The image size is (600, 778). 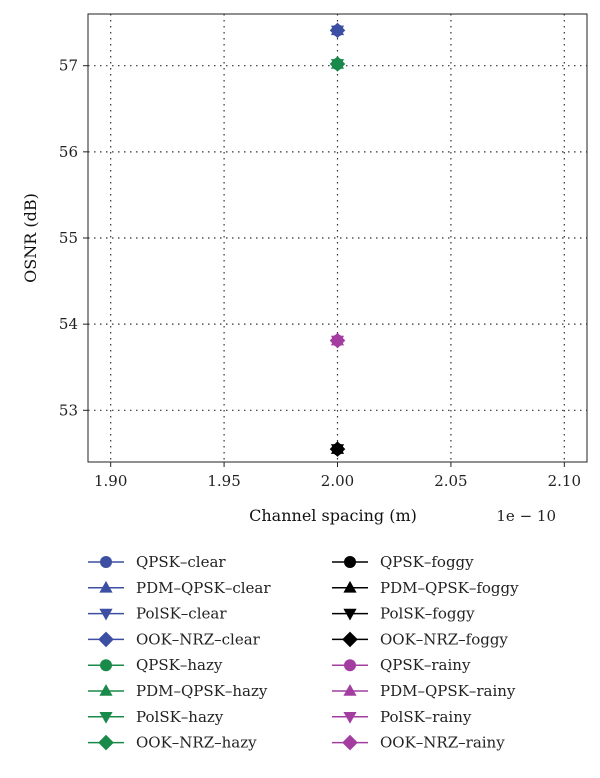 I want to click on legend-label: OOK–NRZ–hazy, so click(x=196, y=743).